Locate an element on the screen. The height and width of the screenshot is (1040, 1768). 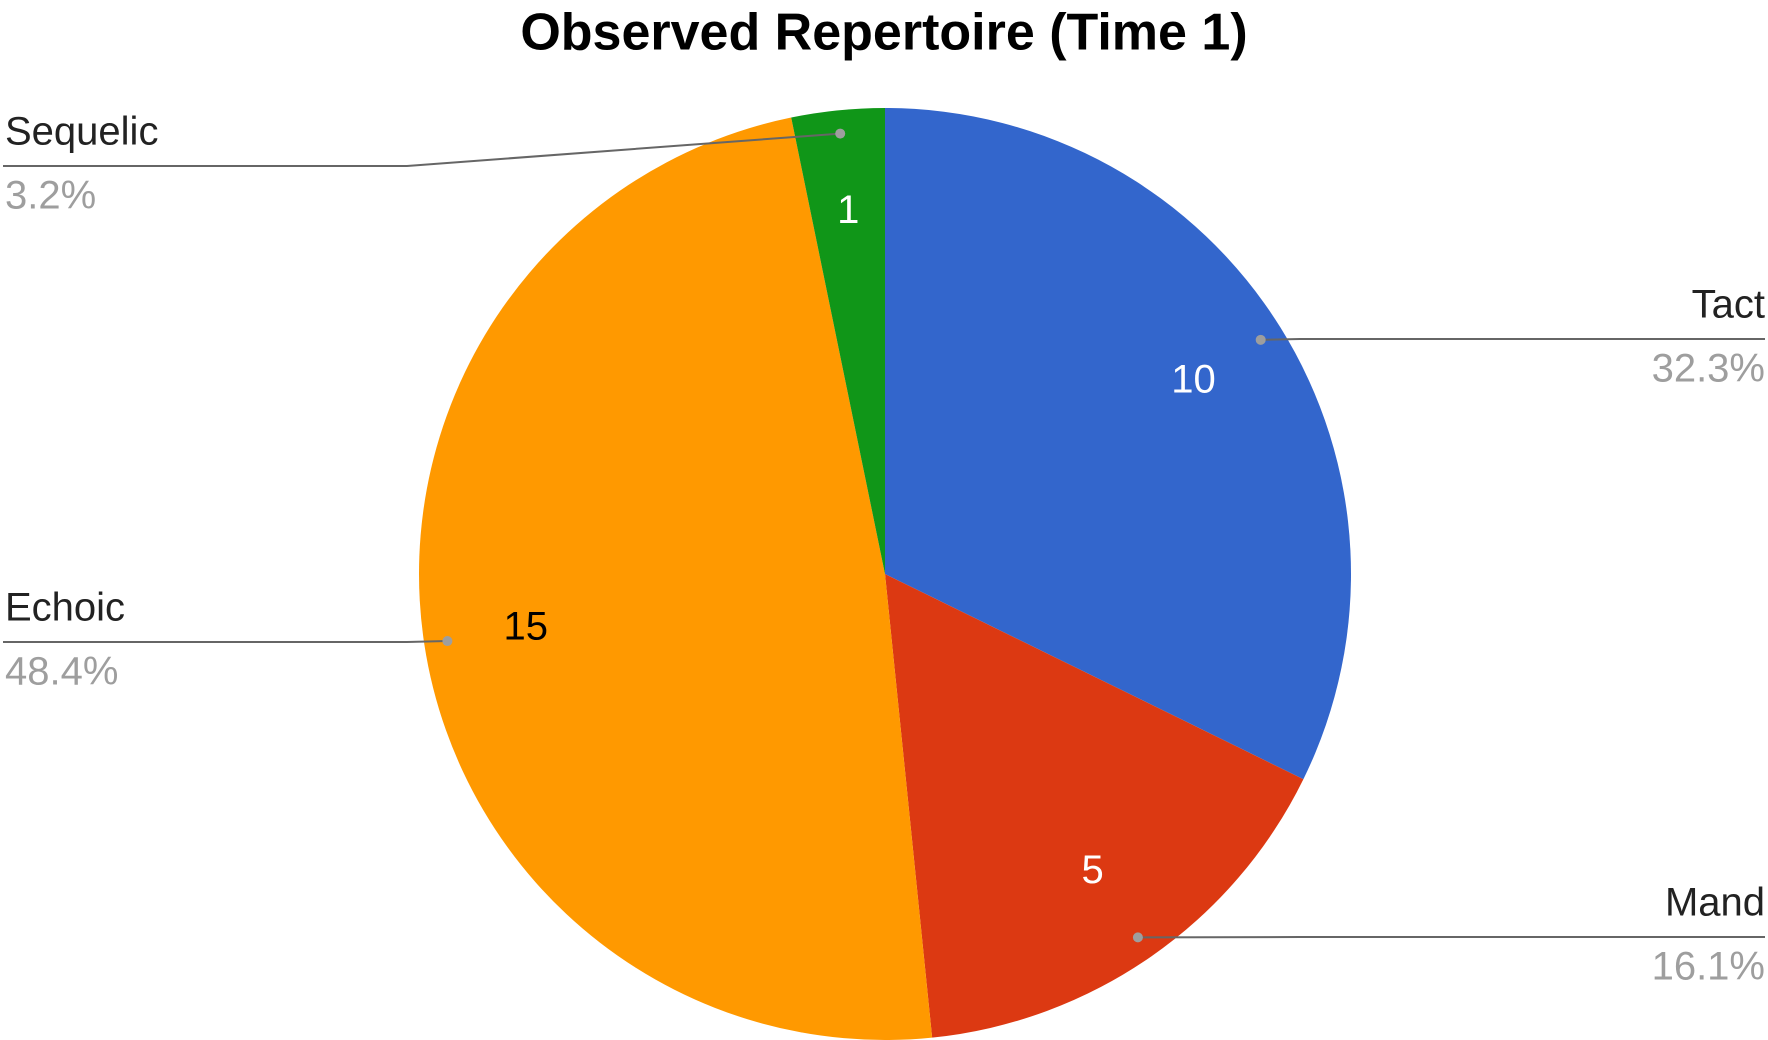
percent-label: 48.4% is located at coordinates (61, 672).